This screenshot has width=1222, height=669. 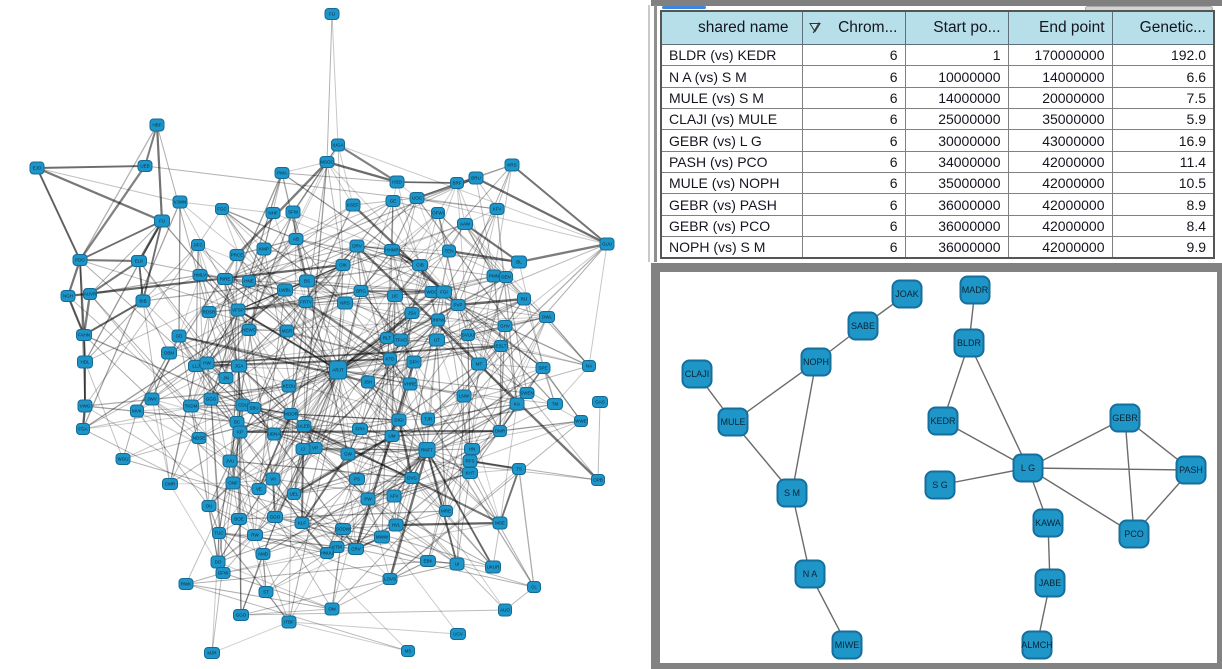 I want to click on svg-text: OFWI, so click(x=438, y=213).